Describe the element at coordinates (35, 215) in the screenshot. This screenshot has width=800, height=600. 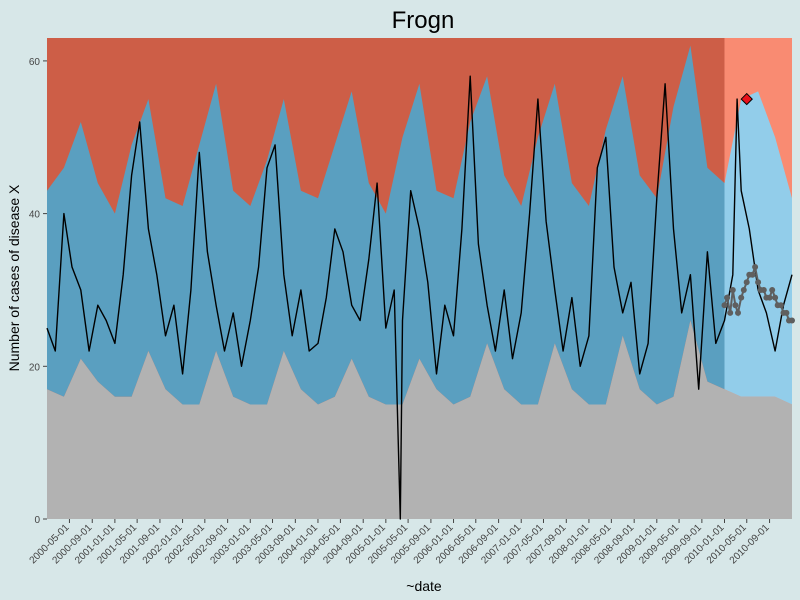
I see `y-tick-label: 40` at that location.